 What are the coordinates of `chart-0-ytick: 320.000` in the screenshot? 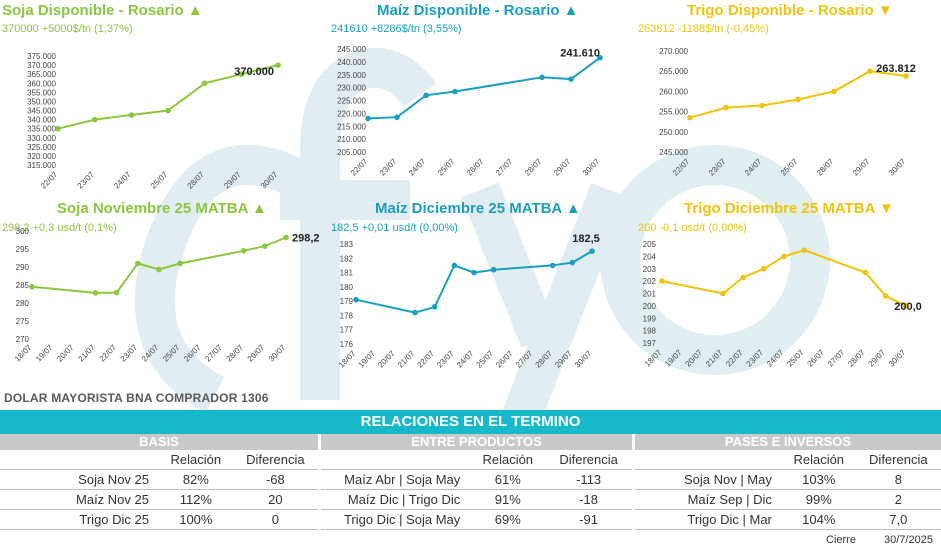 It's located at (41, 156).